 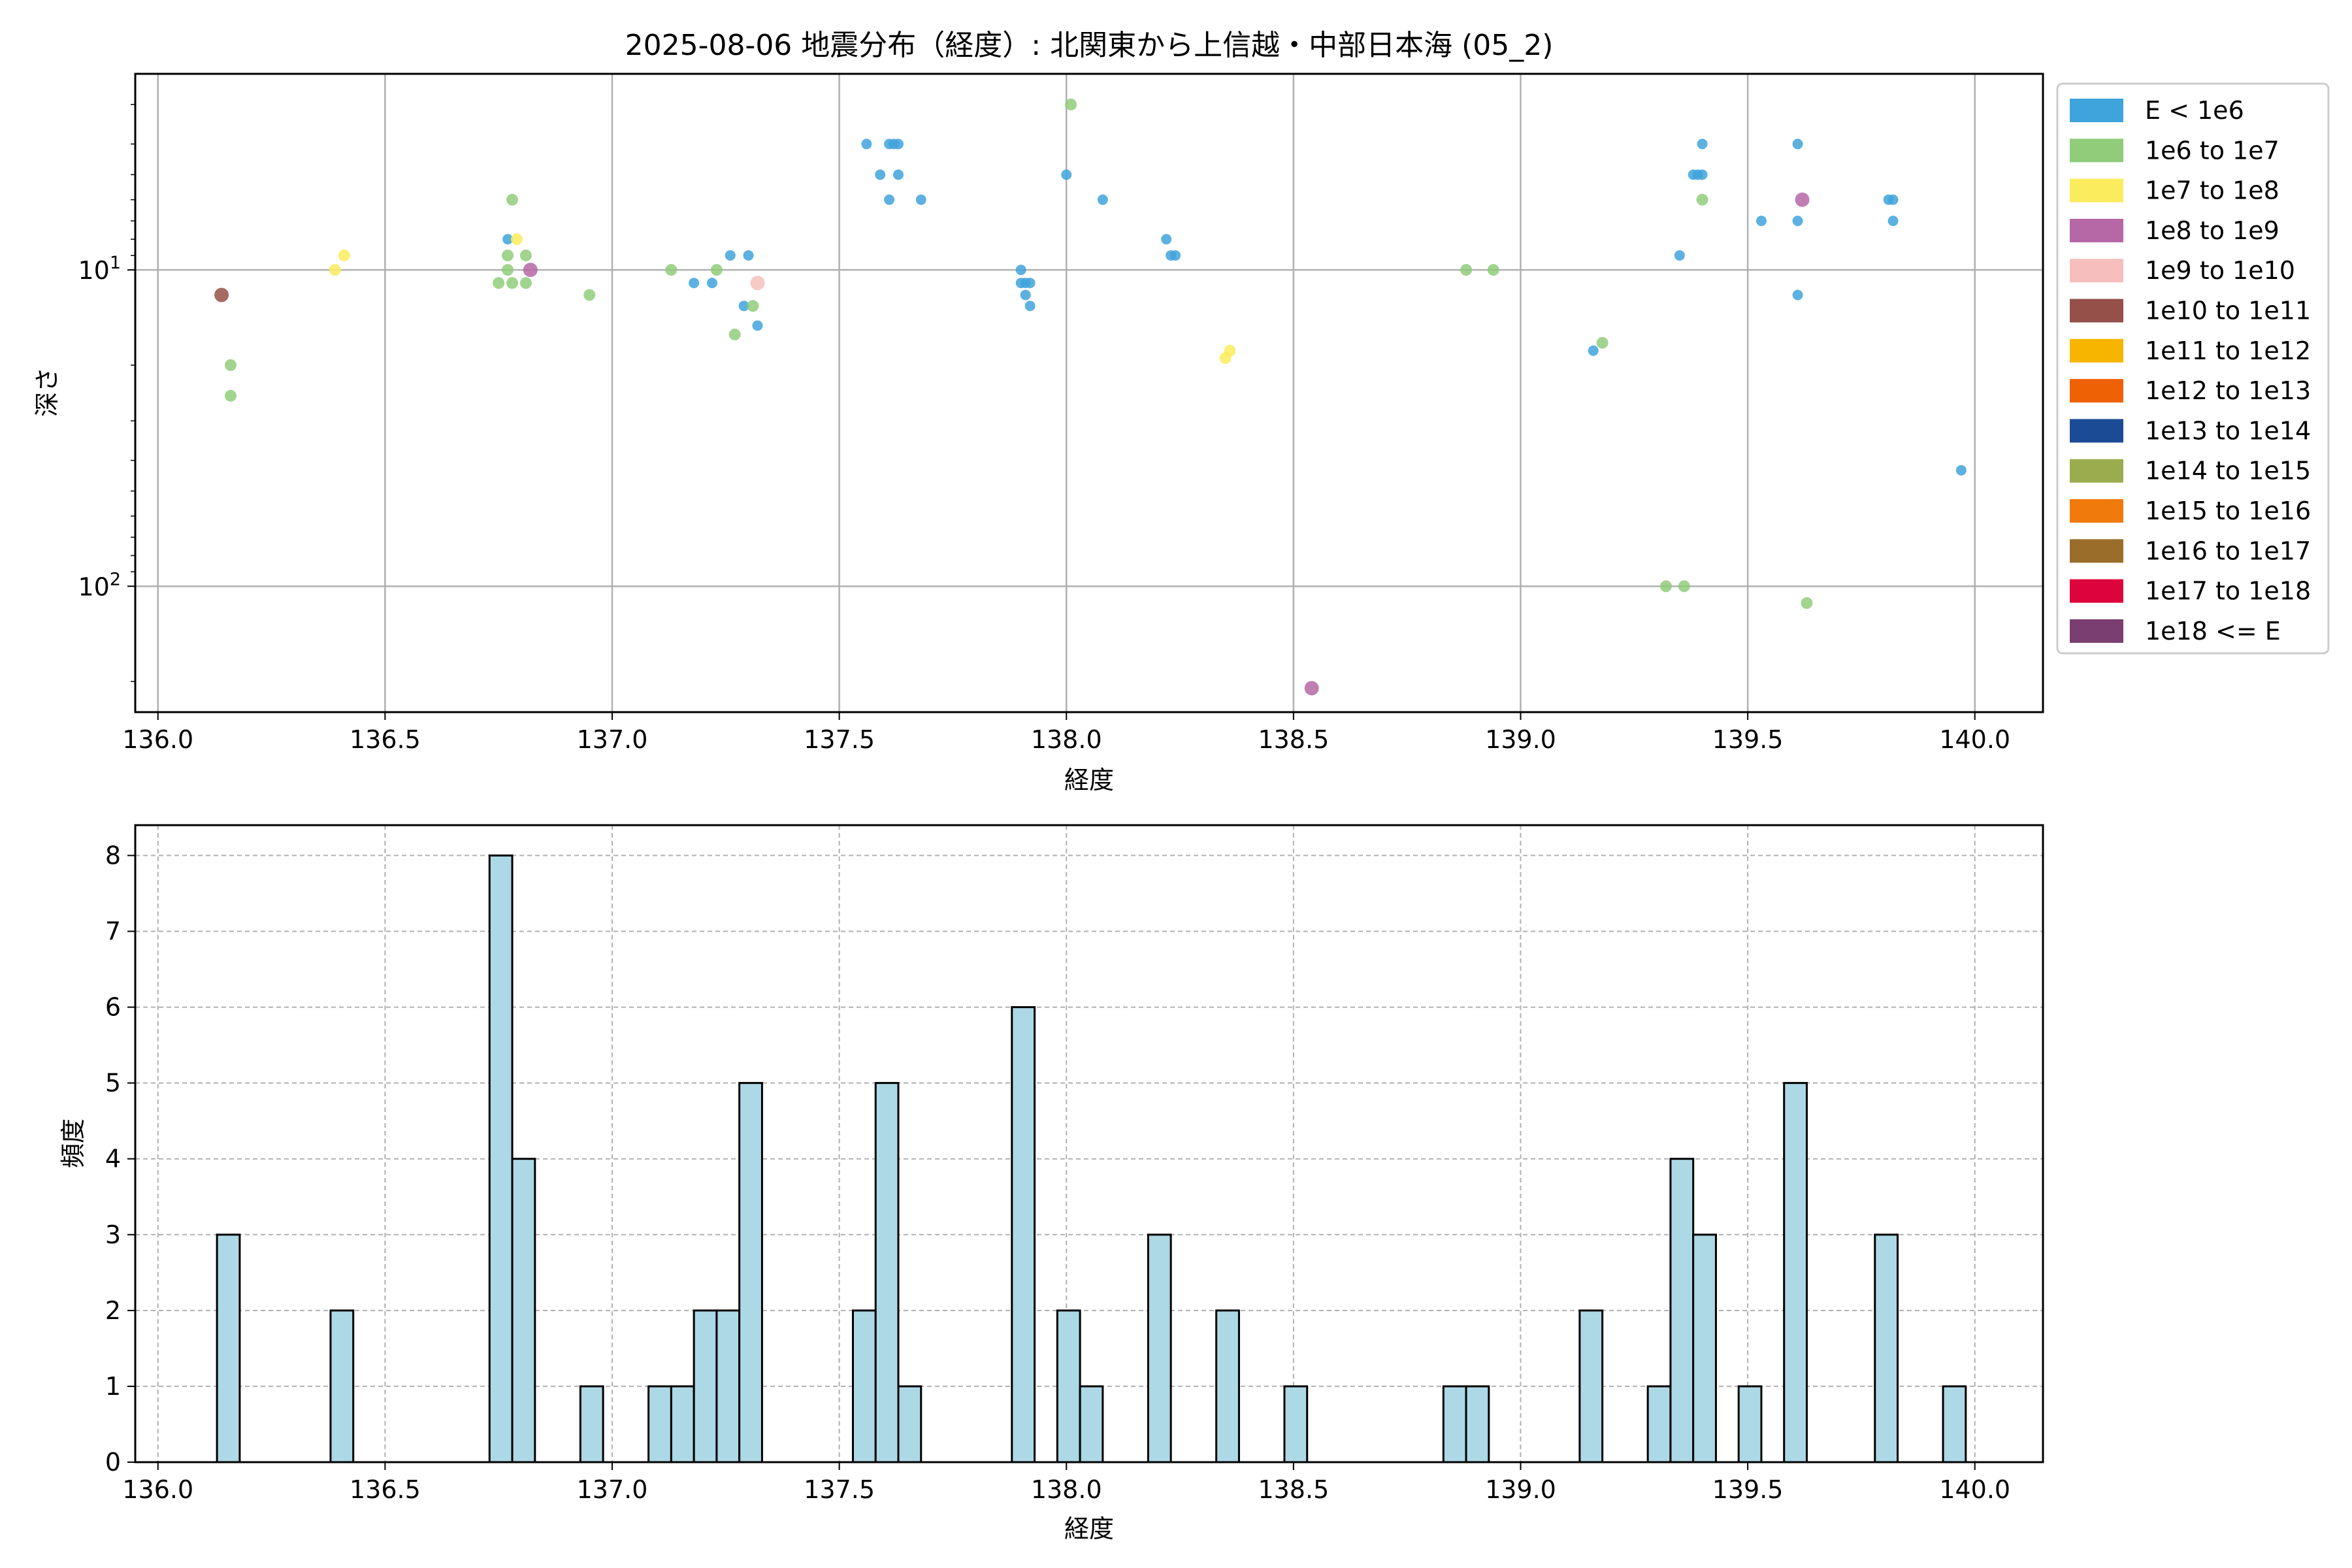 I want to click on legend-label: 1e12 to 1e13, so click(x=2228, y=390).